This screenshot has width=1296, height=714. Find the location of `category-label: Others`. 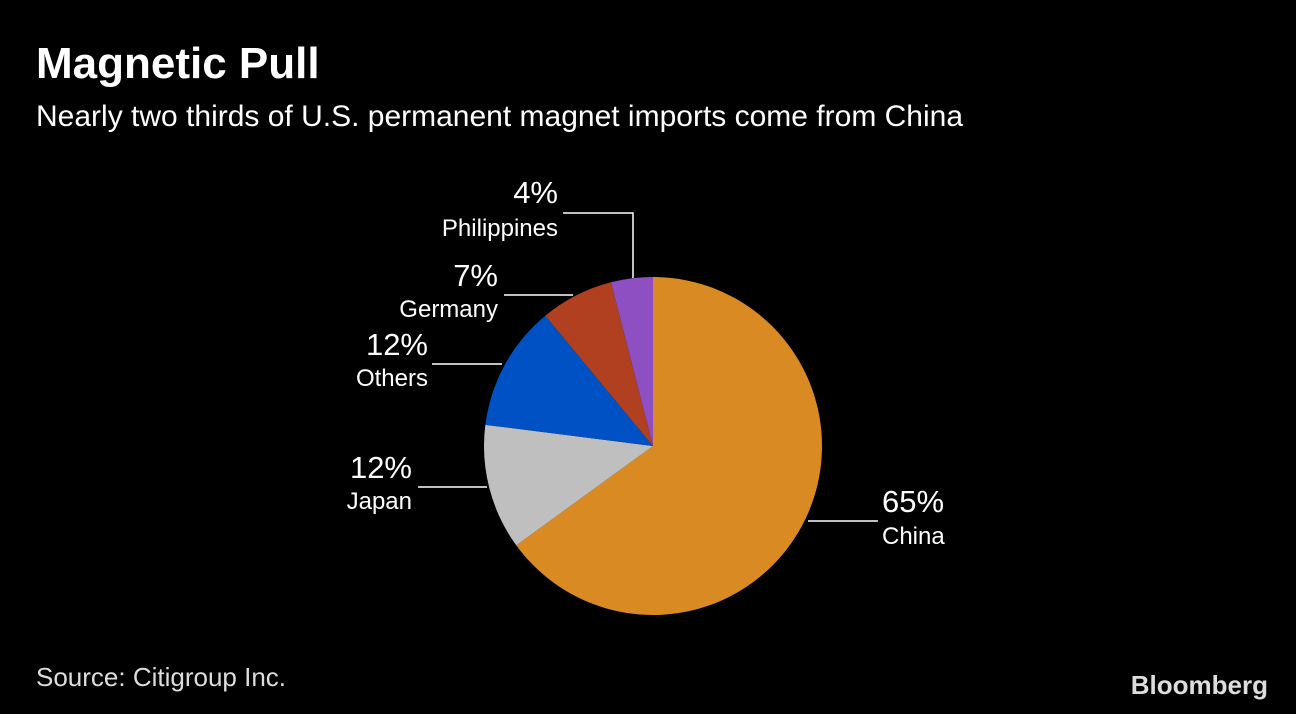

category-label: Others is located at coordinates (392, 378).